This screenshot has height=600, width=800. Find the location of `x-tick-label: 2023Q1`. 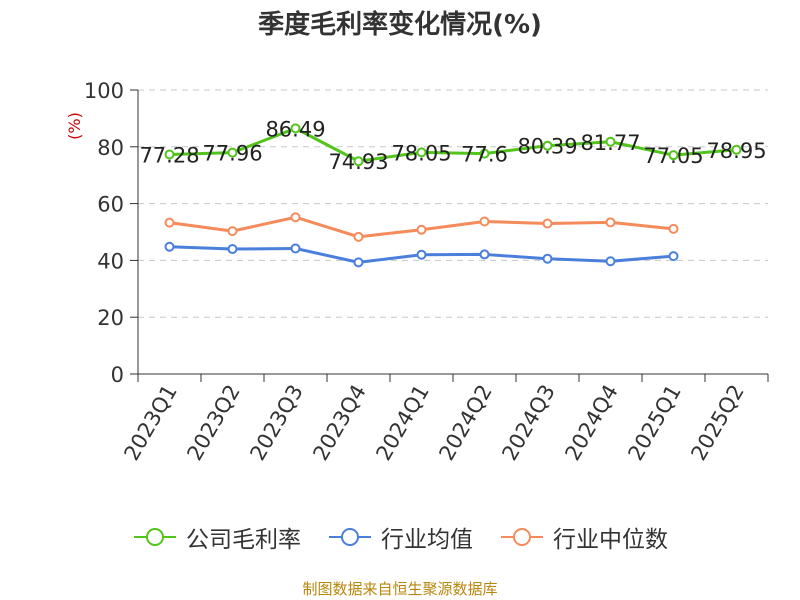

x-tick-label: 2023Q1 is located at coordinates (150, 423).